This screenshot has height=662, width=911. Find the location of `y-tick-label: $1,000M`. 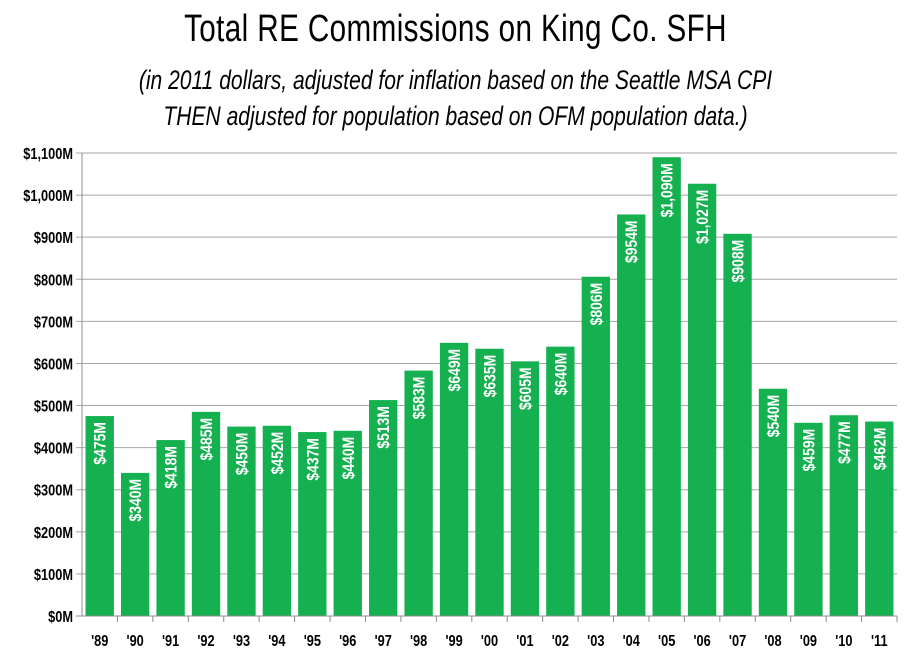

y-tick-label: $1,000M is located at coordinates (48, 197).